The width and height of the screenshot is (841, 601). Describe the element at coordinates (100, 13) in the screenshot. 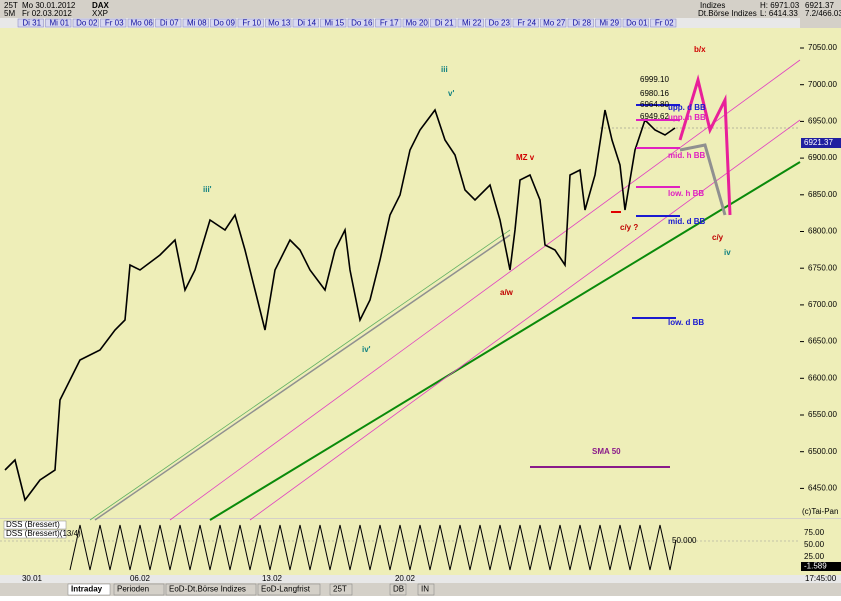

I see `header-text: XXP` at that location.